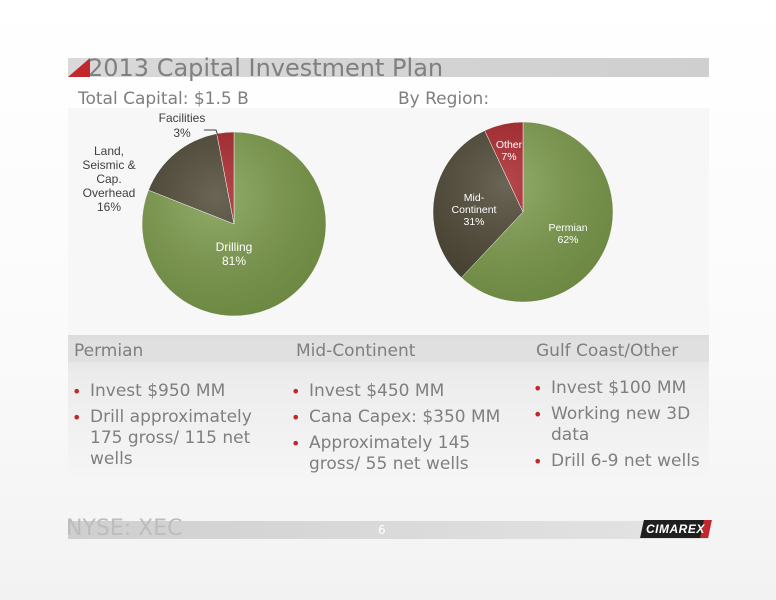 The height and width of the screenshot is (600, 776). I want to click on svg-text: Land,, so click(109, 151).